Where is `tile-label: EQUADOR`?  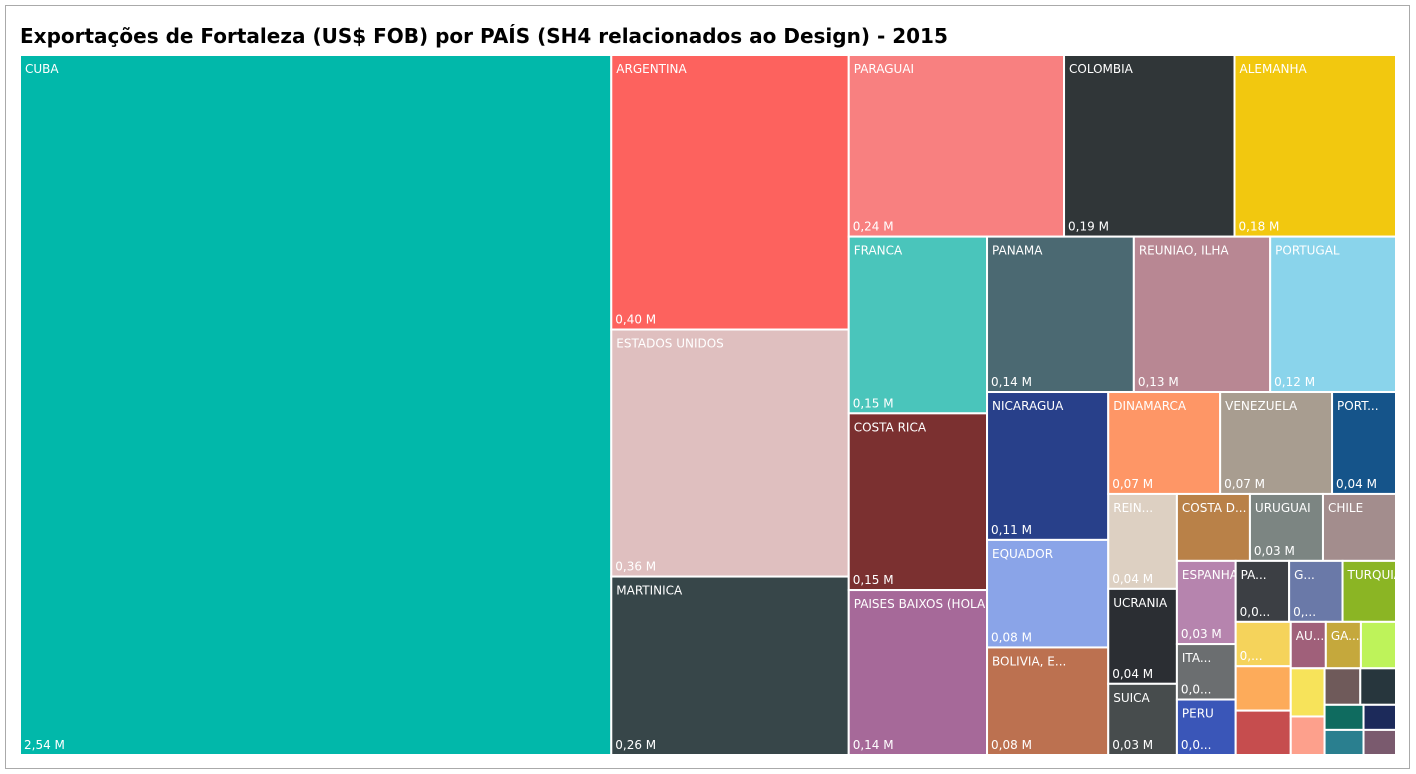
tile-label: EQUADOR is located at coordinates (1022, 554).